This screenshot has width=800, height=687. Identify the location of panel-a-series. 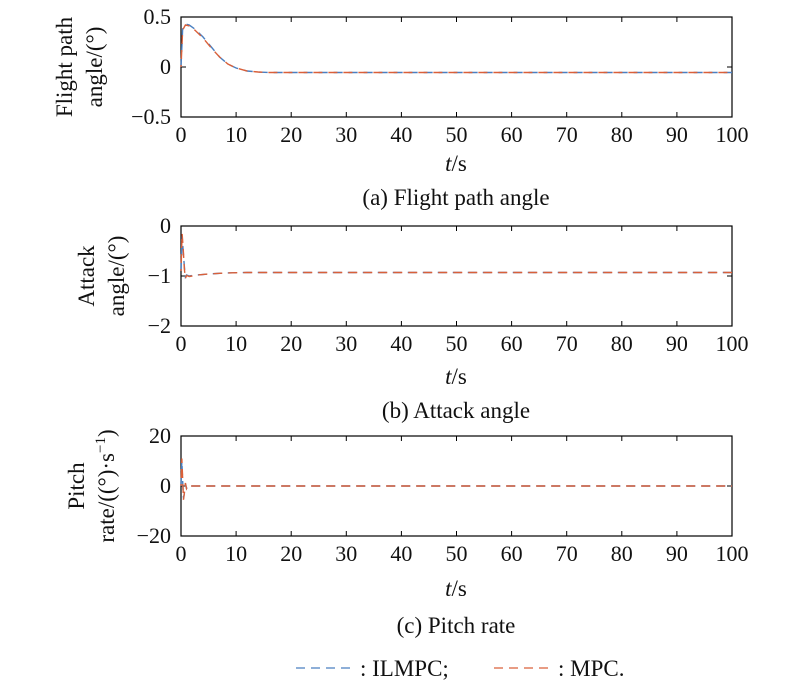
(456, 48).